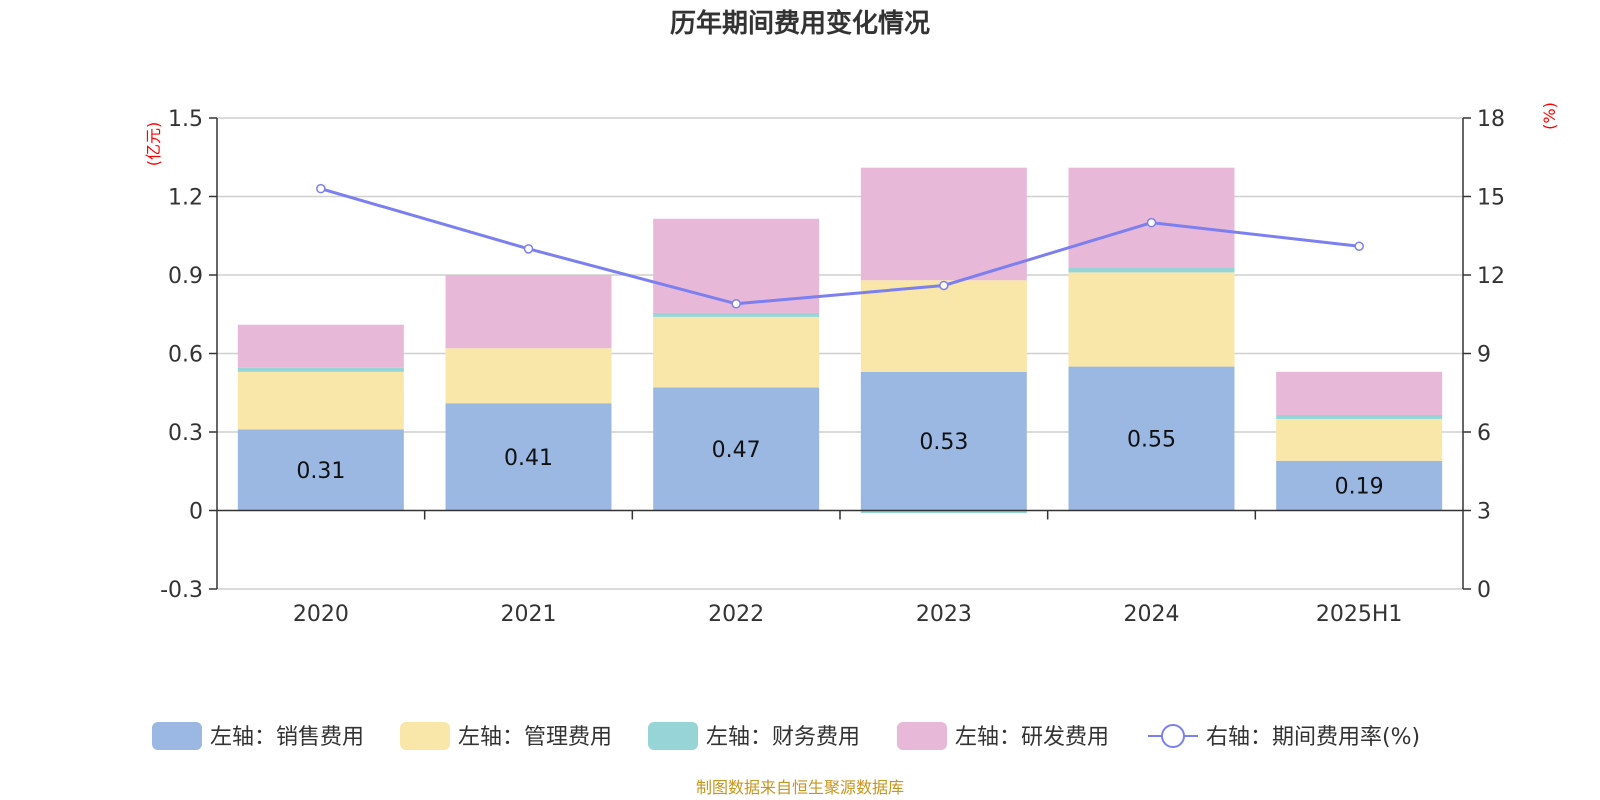  Describe the element at coordinates (185, 433) in the screenshot. I see `left-tick-label: 0.3` at that location.